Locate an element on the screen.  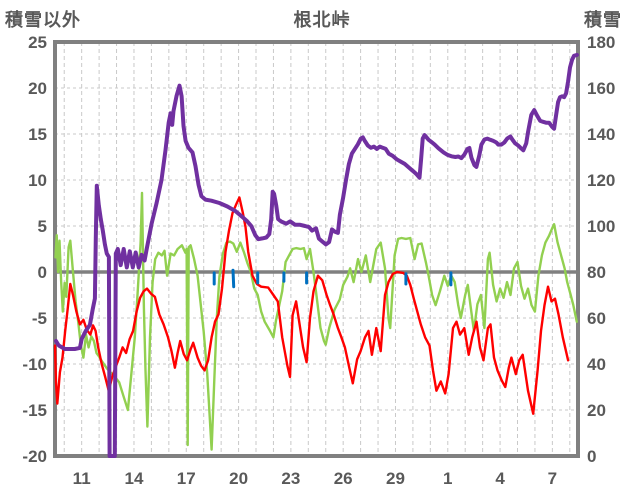
x-axis-tick-label: 14 is located at coordinates (134, 478).